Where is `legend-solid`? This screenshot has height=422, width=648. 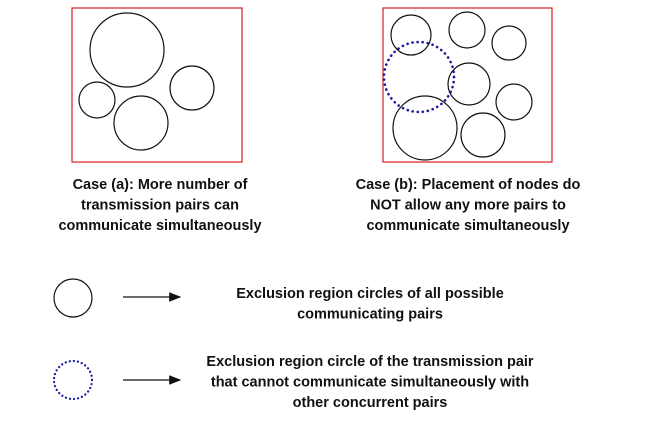
legend-solid is located at coordinates (117, 298).